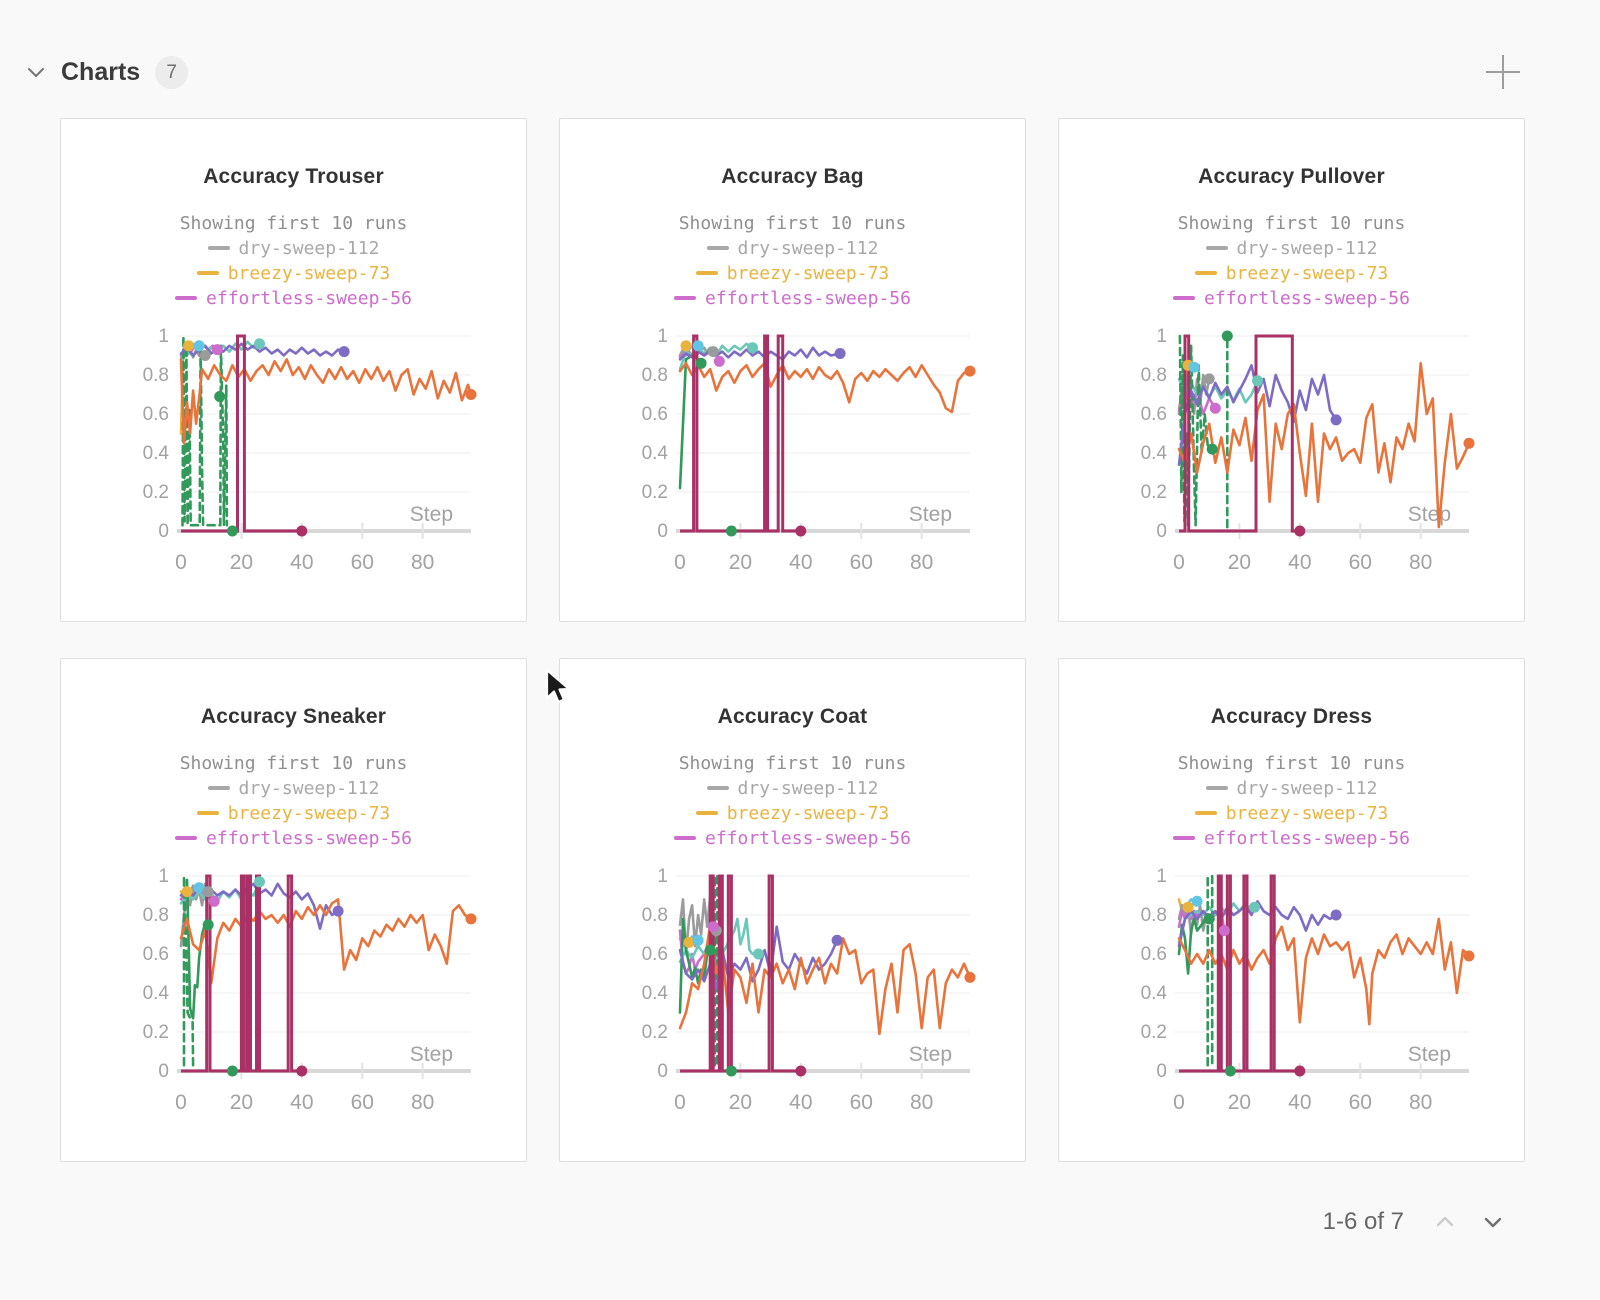 The width and height of the screenshot is (1600, 1300). I want to click on collapse-chevron-icon, so click(36, 72).